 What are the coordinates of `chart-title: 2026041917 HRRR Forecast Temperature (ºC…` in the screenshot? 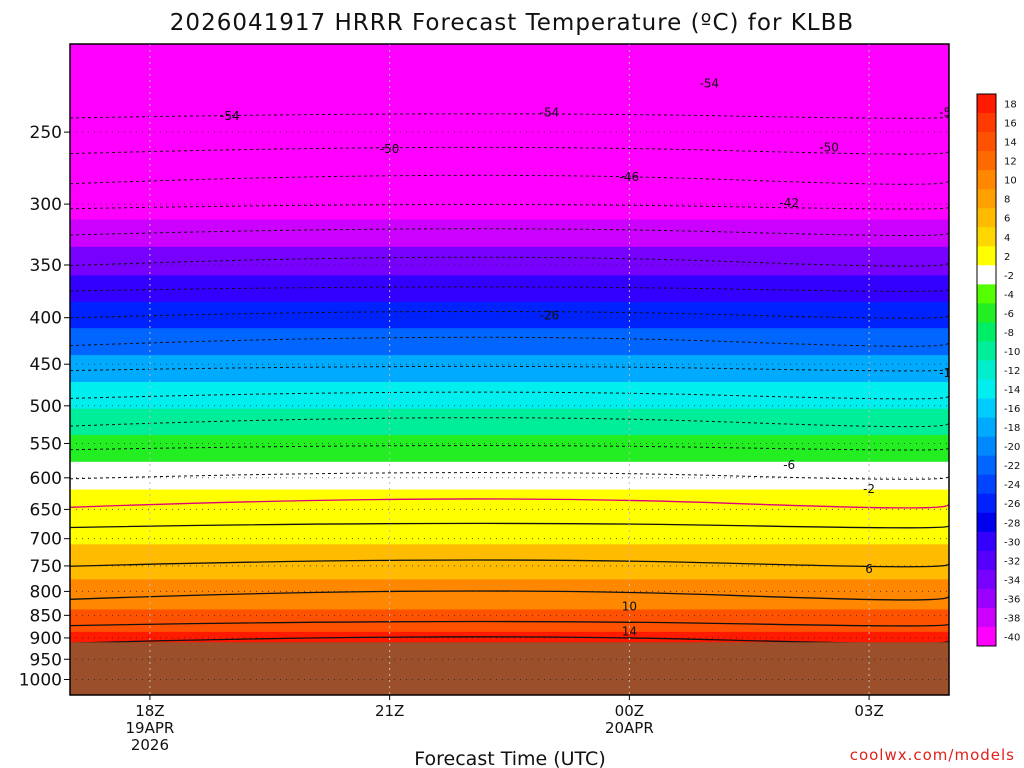 It's located at (512, 23).